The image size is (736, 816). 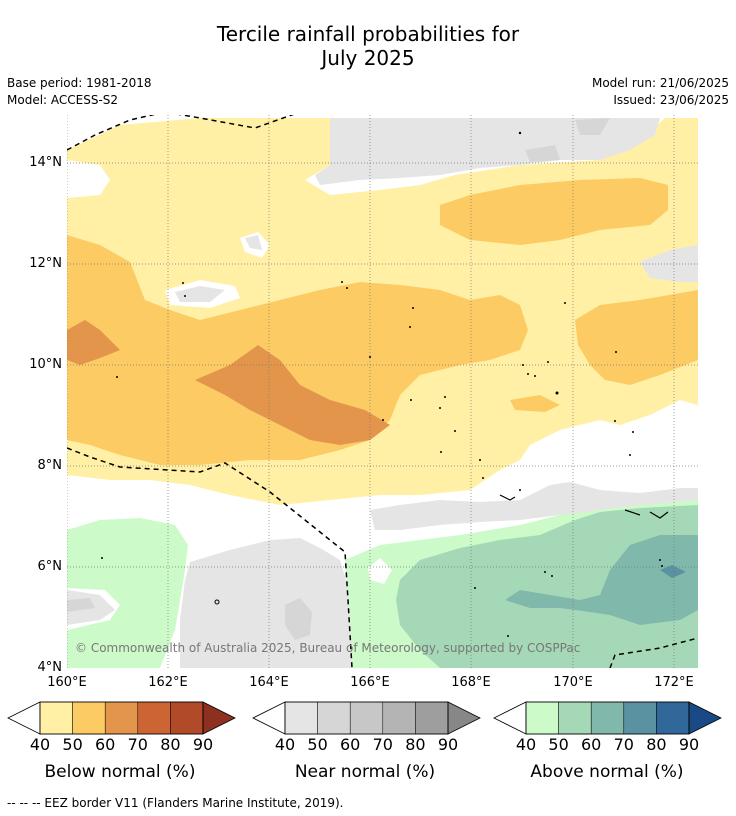 What do you see at coordinates (671, 100) in the screenshot?
I see `issued-label: Issued: 23/06/2025` at bounding box center [671, 100].